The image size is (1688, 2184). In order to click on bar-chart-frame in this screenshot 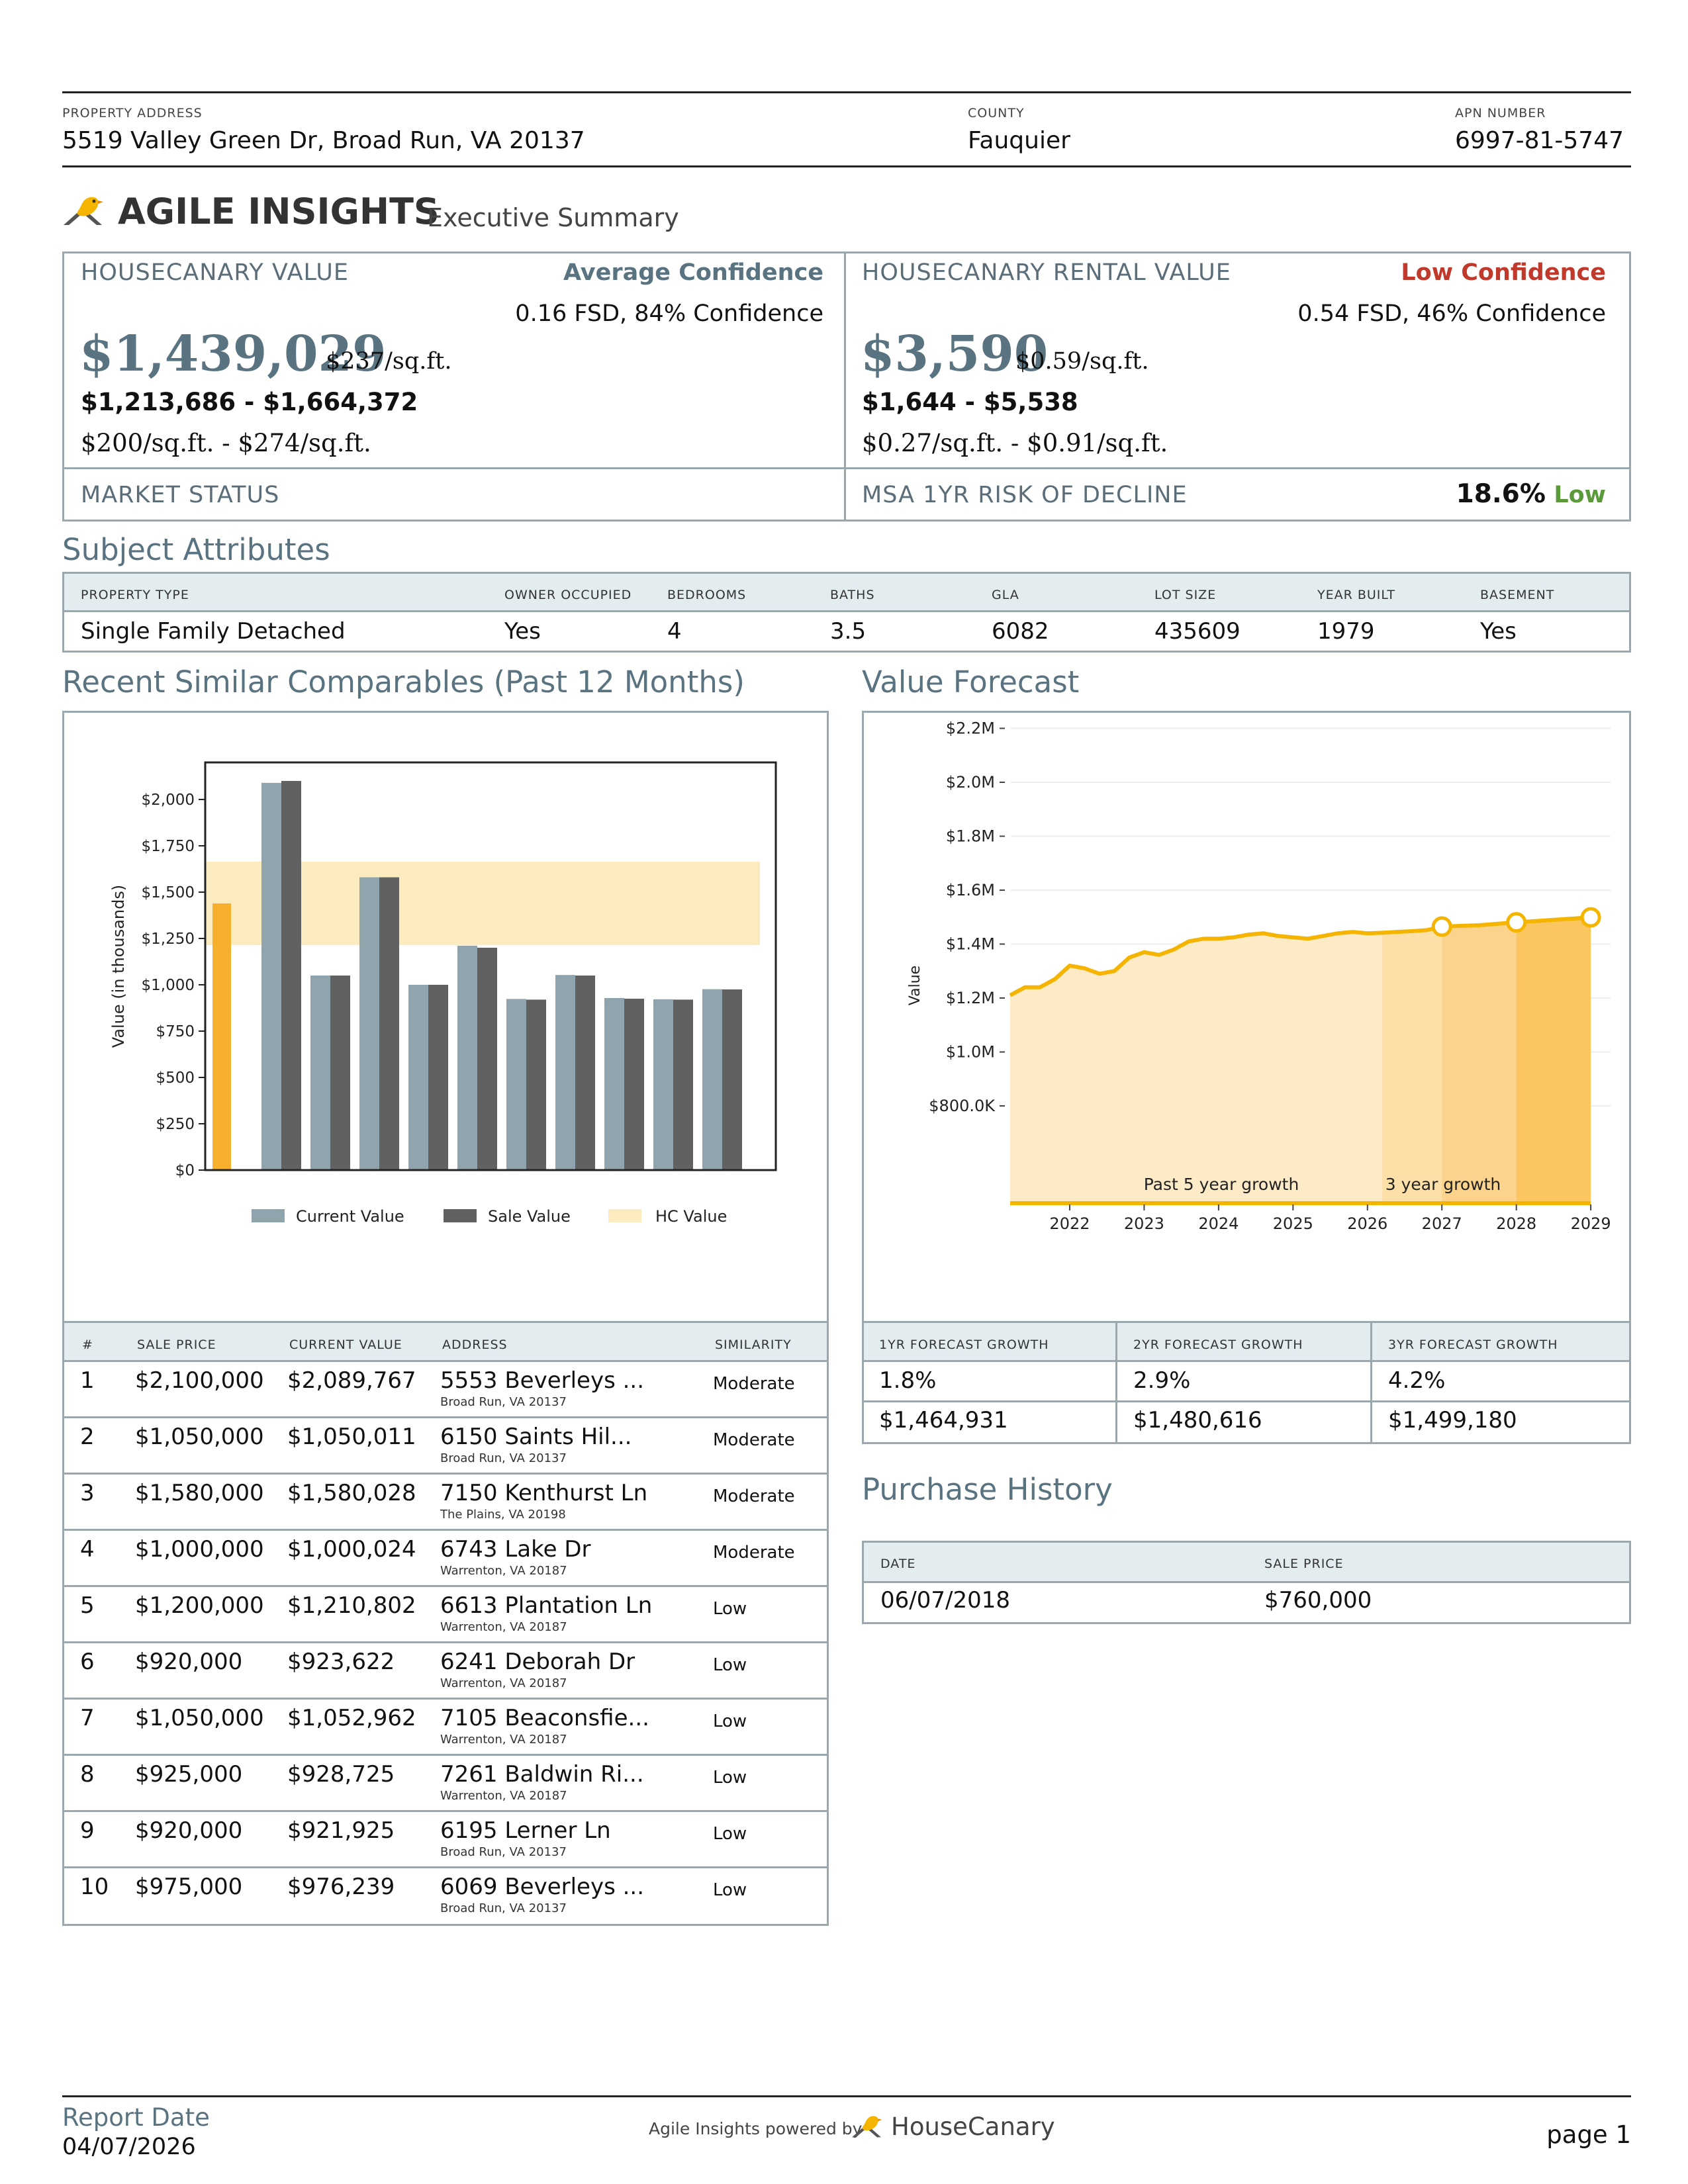, I will do `click(490, 966)`.